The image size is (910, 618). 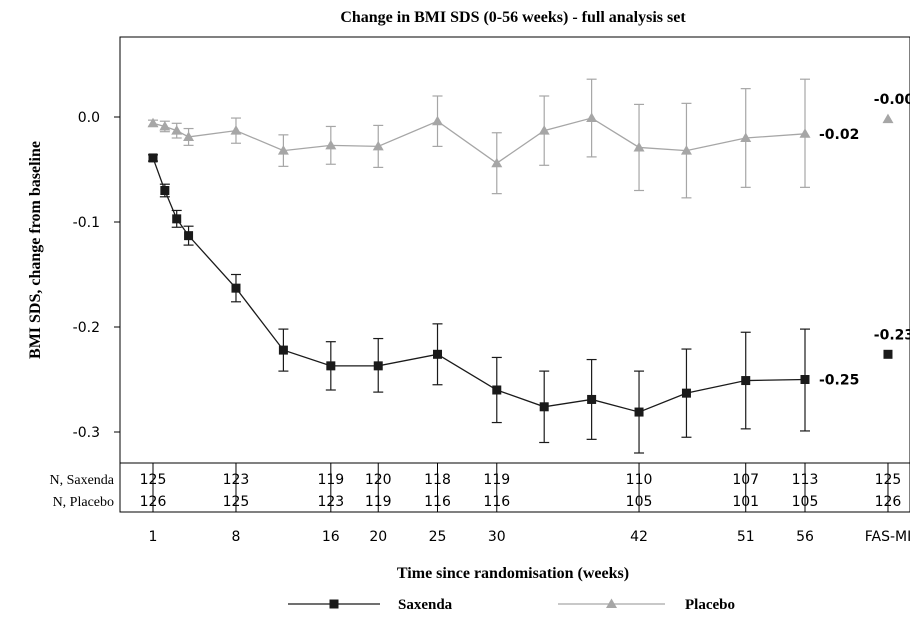 What do you see at coordinates (96, 275) in the screenshot?
I see `y-ticks: 0.0 -0.1 -0.2 -0.3` at bounding box center [96, 275].